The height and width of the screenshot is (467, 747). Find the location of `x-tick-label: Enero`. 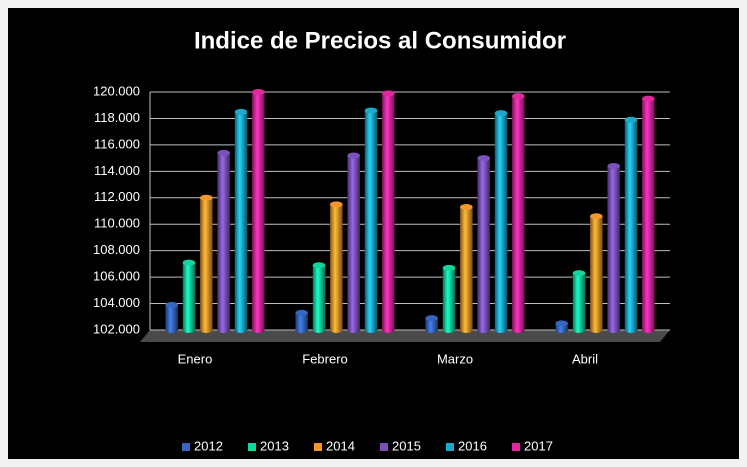

x-tick-label: Enero is located at coordinates (195, 358).